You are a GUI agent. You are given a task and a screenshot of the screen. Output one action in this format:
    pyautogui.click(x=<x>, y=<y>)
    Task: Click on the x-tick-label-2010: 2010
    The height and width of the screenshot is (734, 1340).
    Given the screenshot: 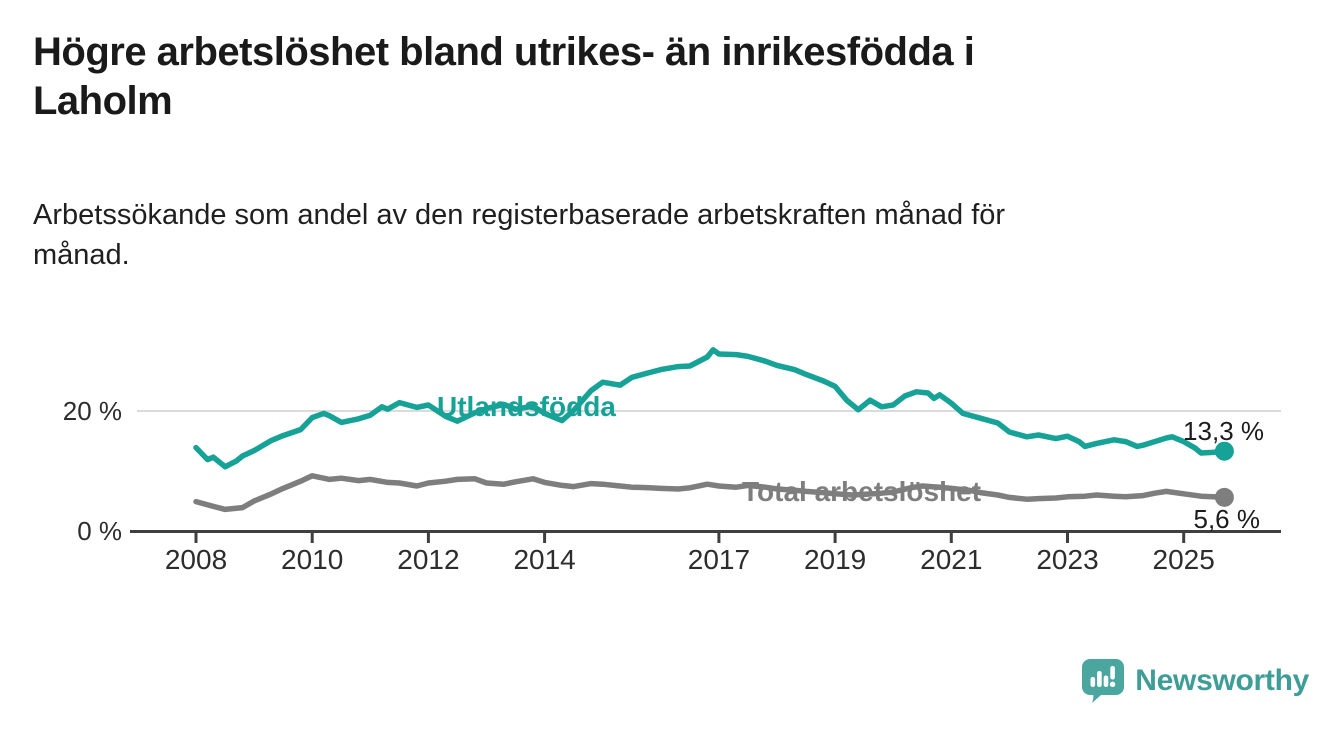 What is the action you would take?
    pyautogui.click(x=312, y=559)
    